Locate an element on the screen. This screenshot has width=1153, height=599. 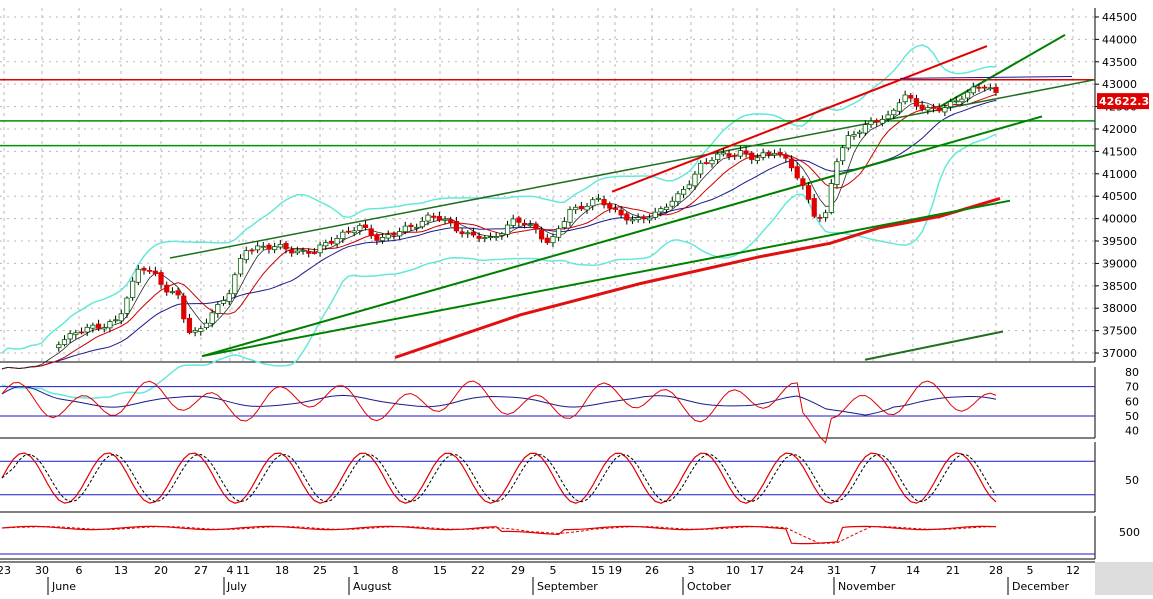
month-label-1: July is located at coordinates (236, 586).